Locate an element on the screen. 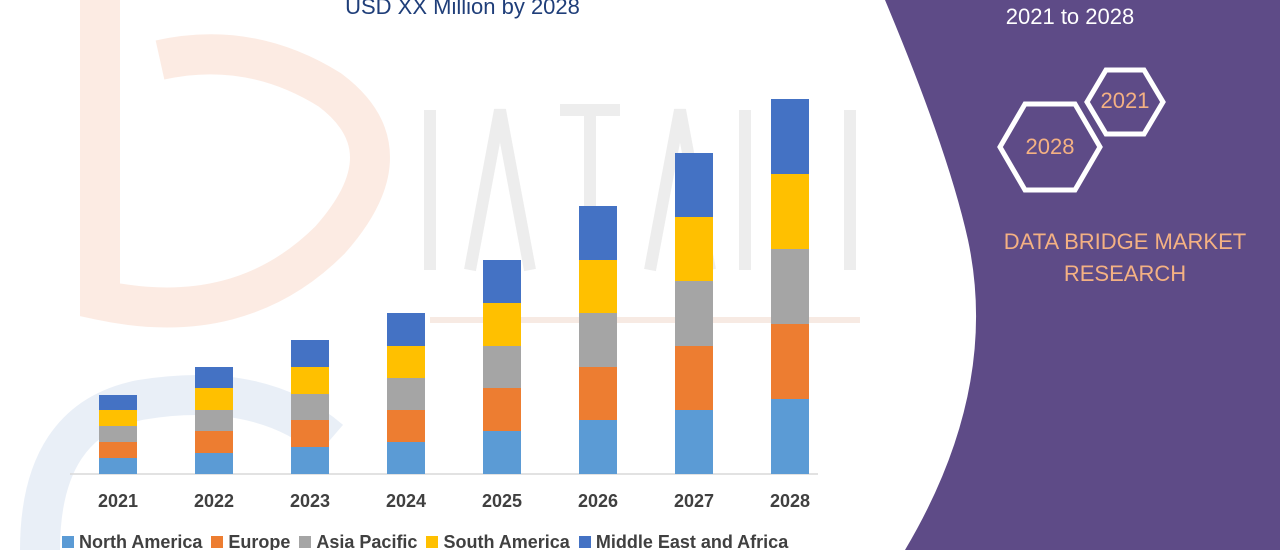 This screenshot has height=550, width=1280. legend-label: Asia Pacific is located at coordinates (367, 540).